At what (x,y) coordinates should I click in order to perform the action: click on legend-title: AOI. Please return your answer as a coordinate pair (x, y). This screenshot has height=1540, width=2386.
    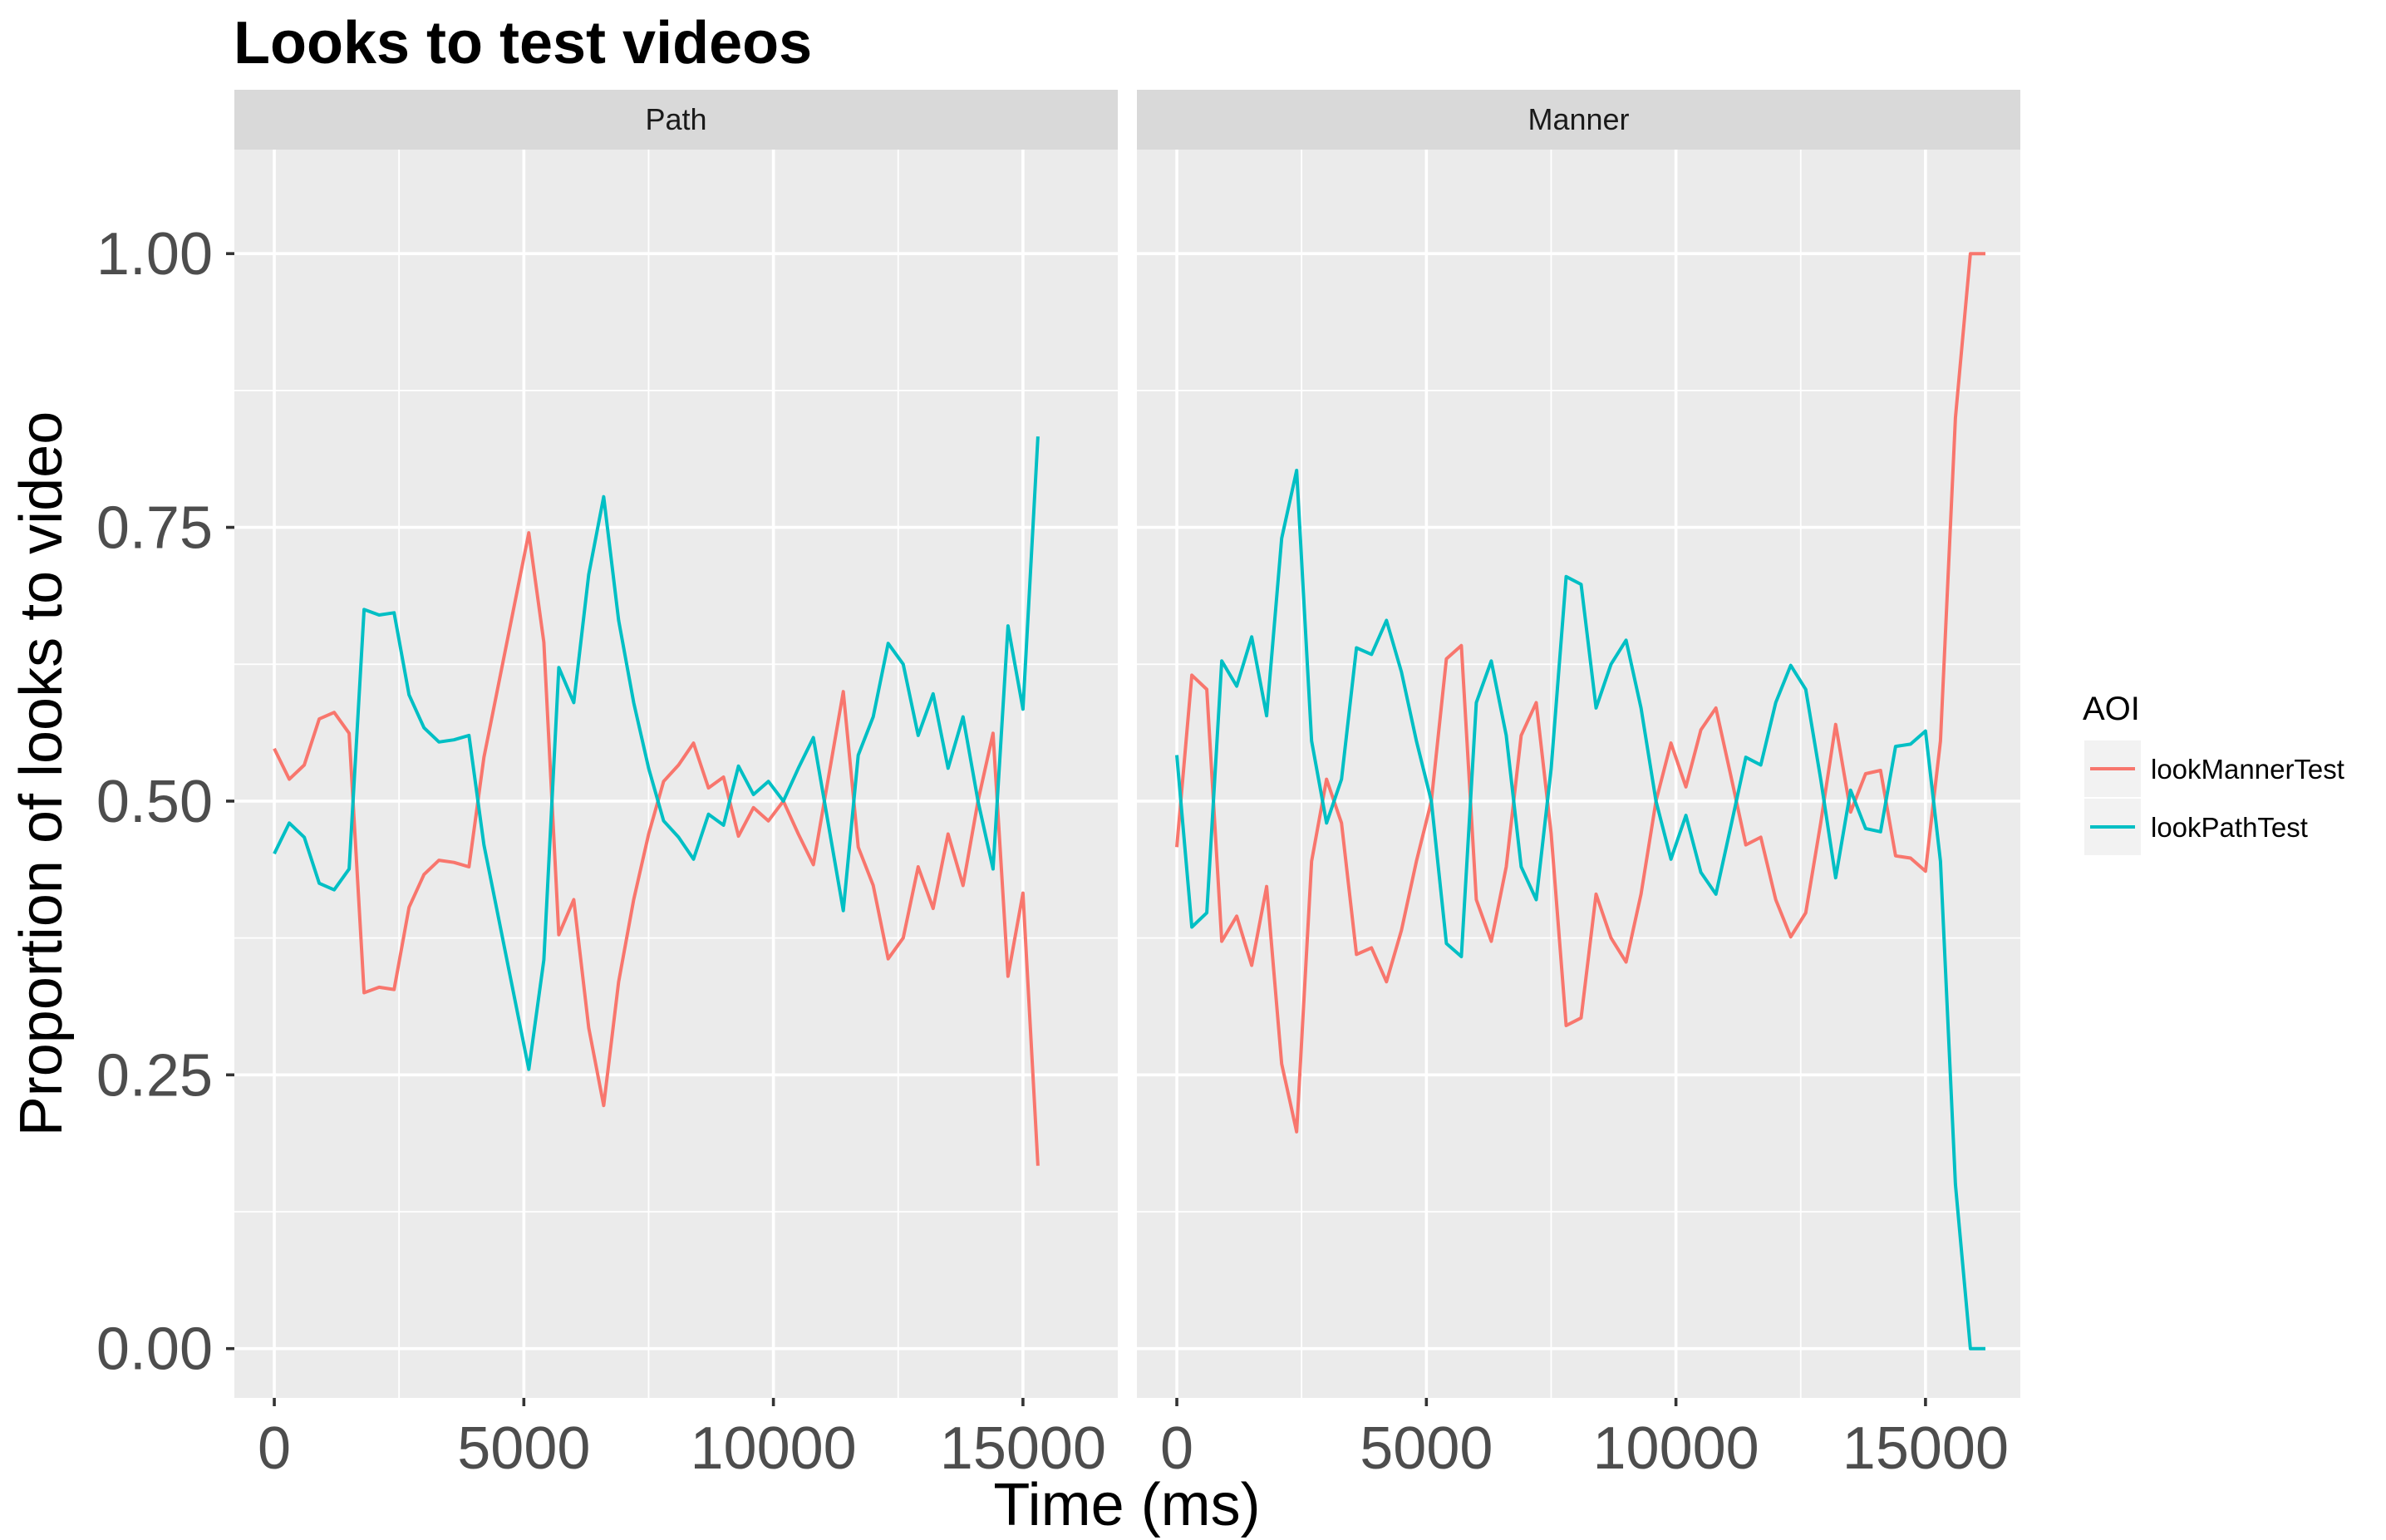
    Looking at the image, I should click on (2111, 709).